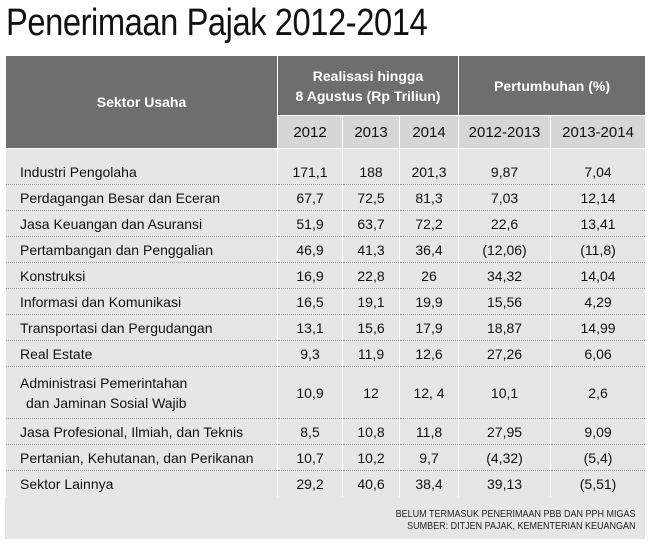 The image size is (650, 544). I want to click on value-2012: 10,7, so click(310, 457).